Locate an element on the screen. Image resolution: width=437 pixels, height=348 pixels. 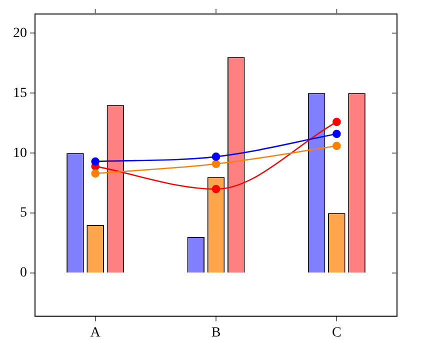
x-tick-label: C is located at coordinates (337, 332).